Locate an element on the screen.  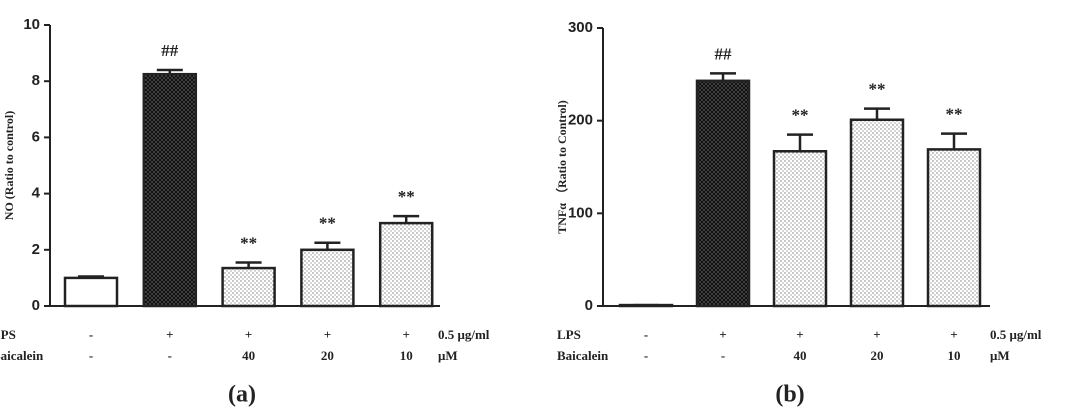
y-tick-label: 100 is located at coordinates (580, 212).